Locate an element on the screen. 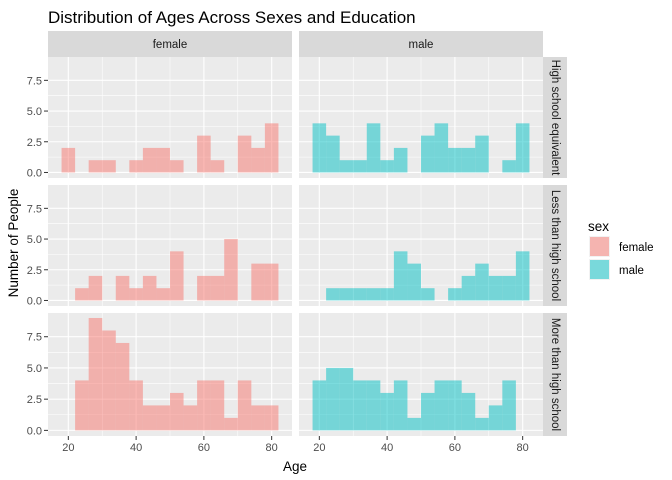 The width and height of the screenshot is (672, 480). legend-key-male is located at coordinates (599, 269).